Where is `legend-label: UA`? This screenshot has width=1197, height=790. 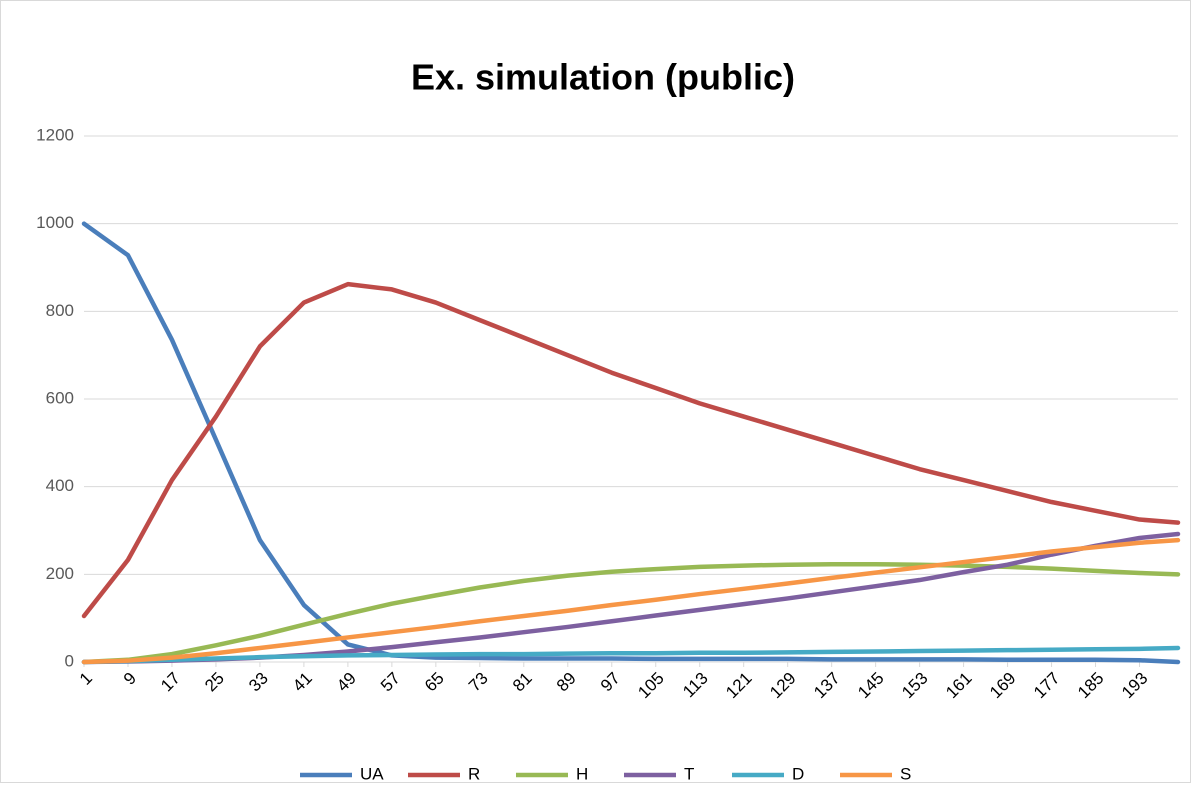
legend-label: UA is located at coordinates (372, 773).